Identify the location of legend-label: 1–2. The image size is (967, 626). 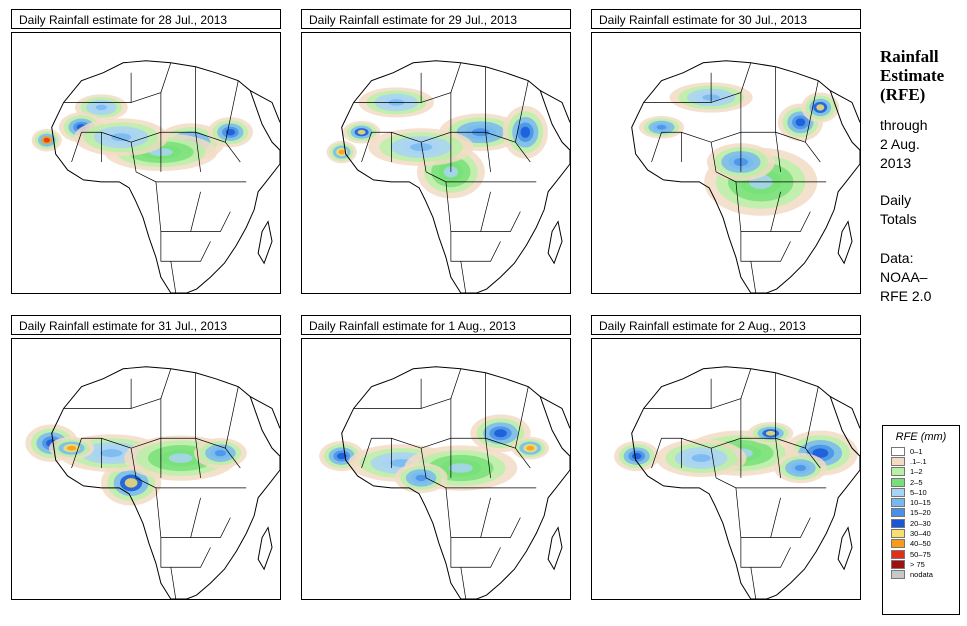
(916, 472).